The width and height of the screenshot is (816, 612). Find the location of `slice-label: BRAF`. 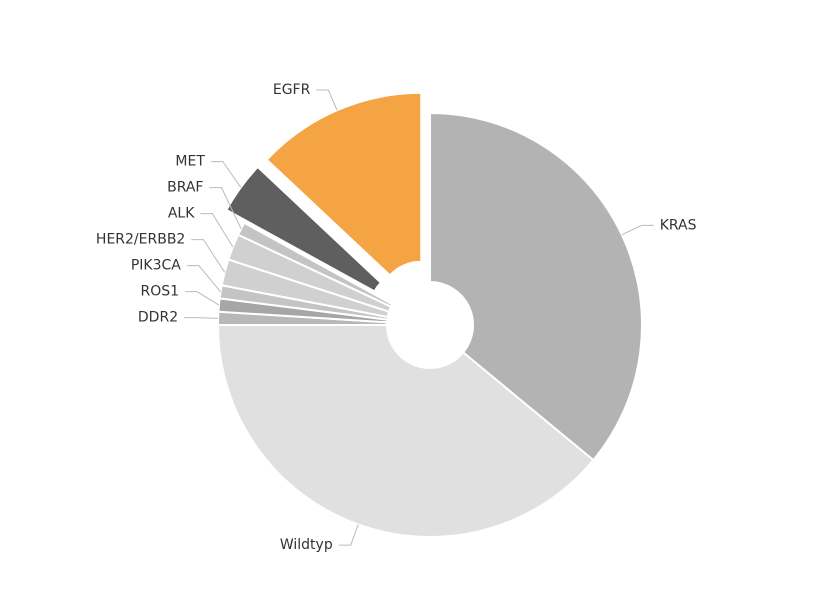

slice-label: BRAF is located at coordinates (185, 188).